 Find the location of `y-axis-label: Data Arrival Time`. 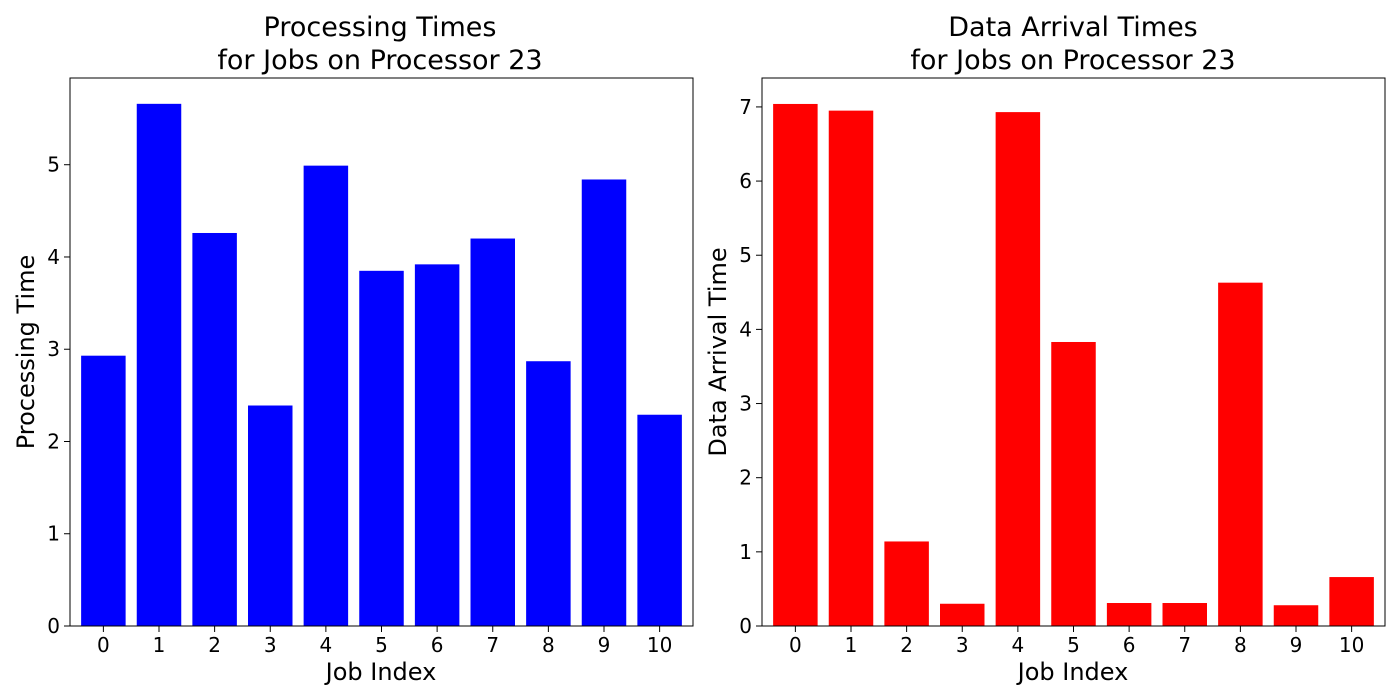

y-axis-label: Data Arrival Time is located at coordinates (718, 351).